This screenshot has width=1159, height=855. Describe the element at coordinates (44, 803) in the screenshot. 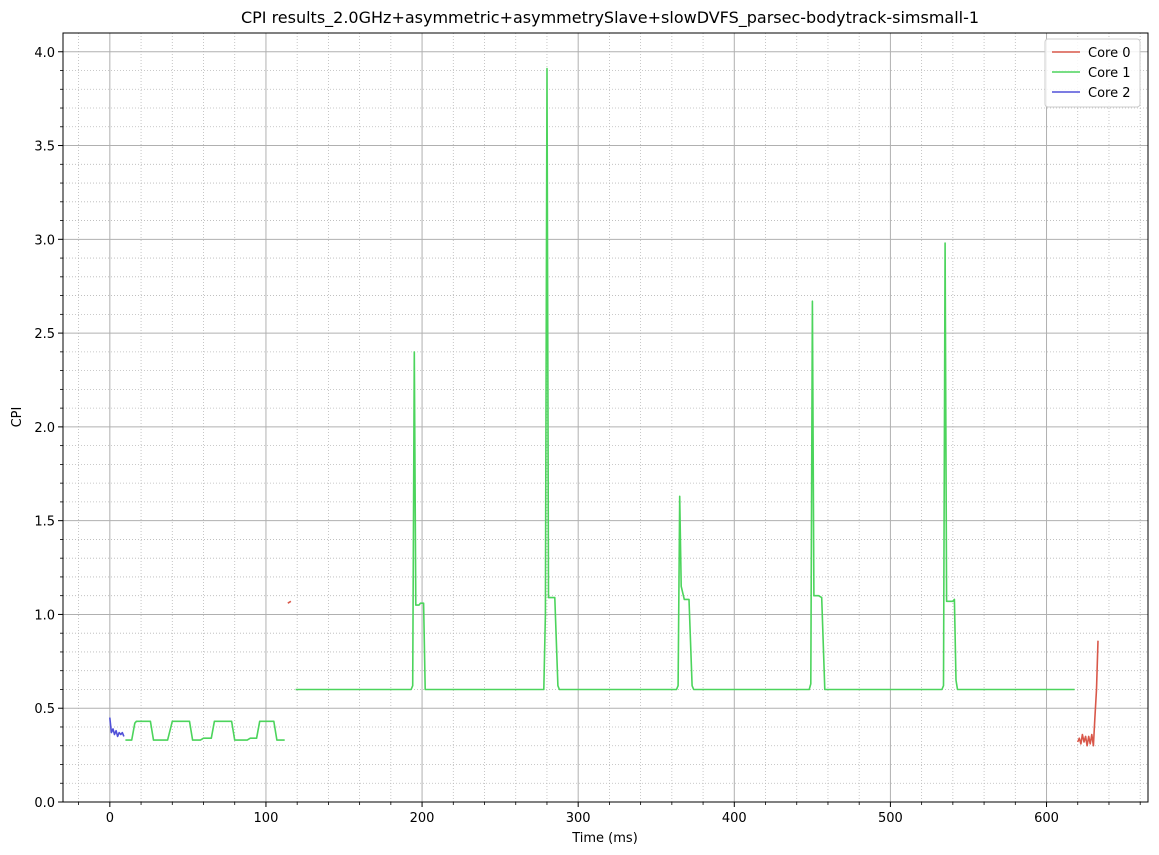

I see `y-tick-label: 0.0` at that location.